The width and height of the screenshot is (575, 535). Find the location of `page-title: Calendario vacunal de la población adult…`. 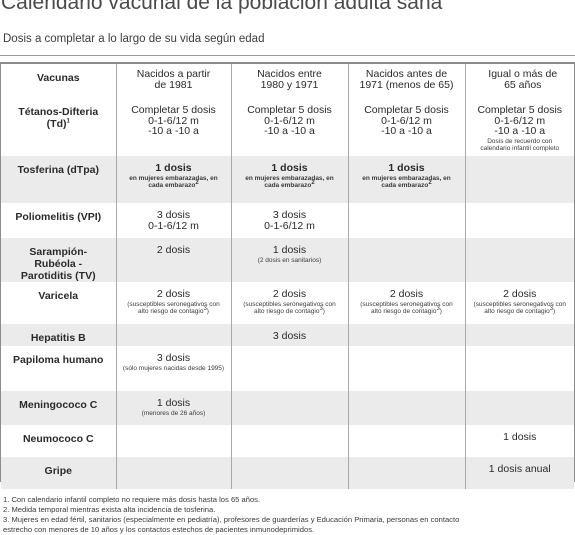

page-title: Calendario vacunal de la población adult… is located at coordinates (222, 7).